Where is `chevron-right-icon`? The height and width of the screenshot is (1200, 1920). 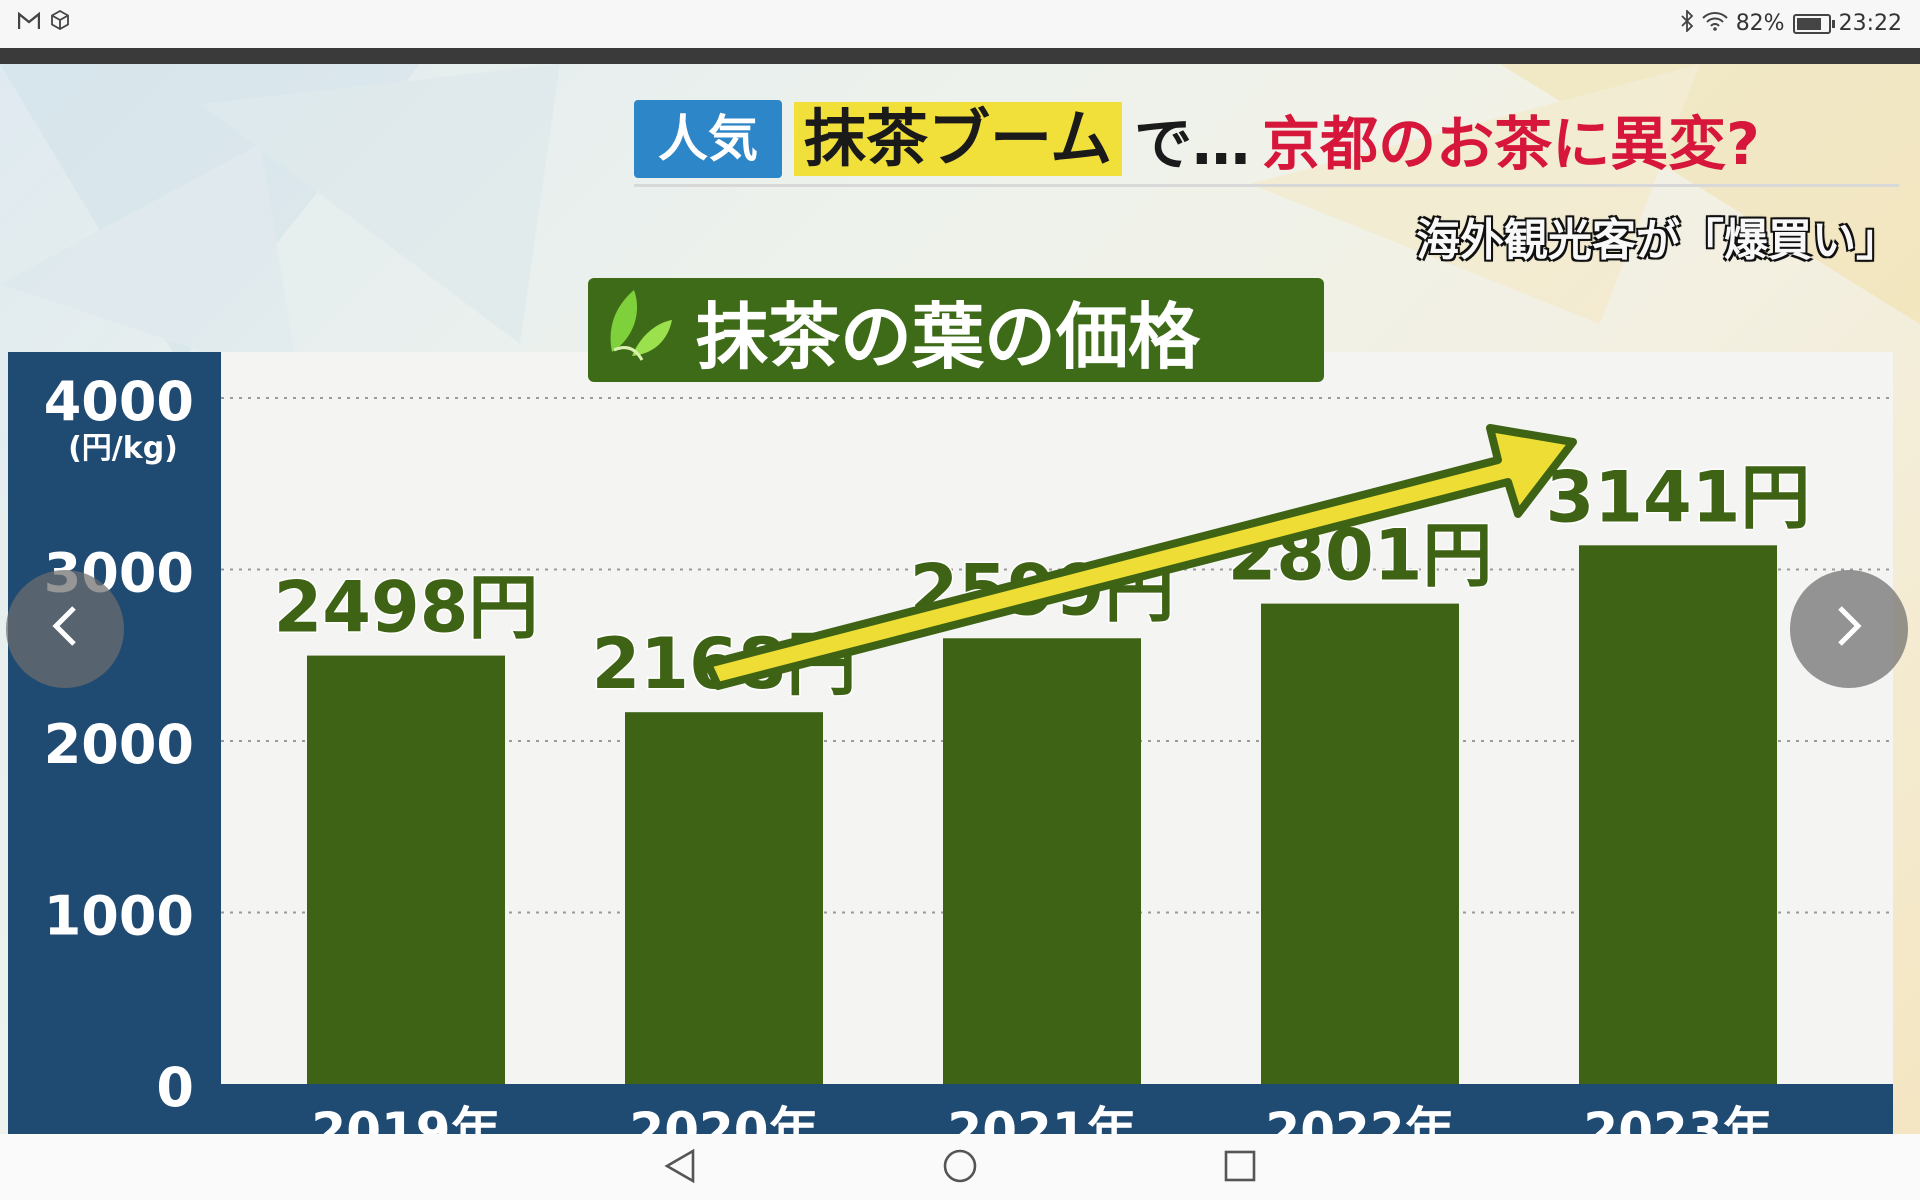 chevron-right-icon is located at coordinates (1849, 629).